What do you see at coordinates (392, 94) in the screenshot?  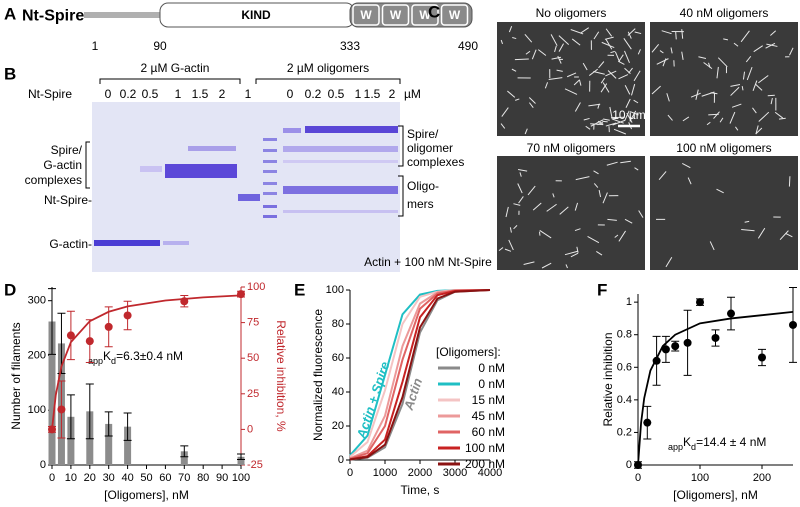 I see `lane-label: 2` at bounding box center [392, 94].